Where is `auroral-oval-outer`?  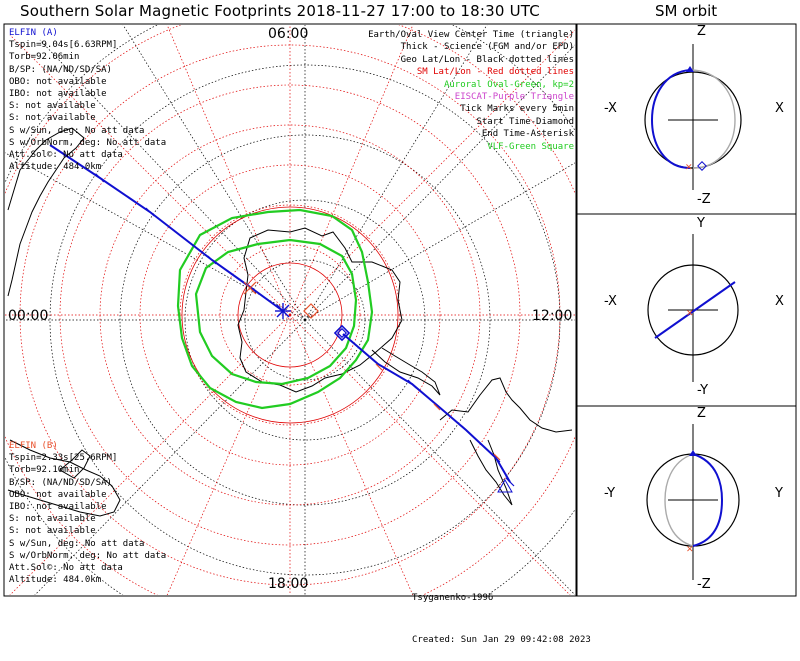
auroral-oval-outer is located at coordinates (275, 309).